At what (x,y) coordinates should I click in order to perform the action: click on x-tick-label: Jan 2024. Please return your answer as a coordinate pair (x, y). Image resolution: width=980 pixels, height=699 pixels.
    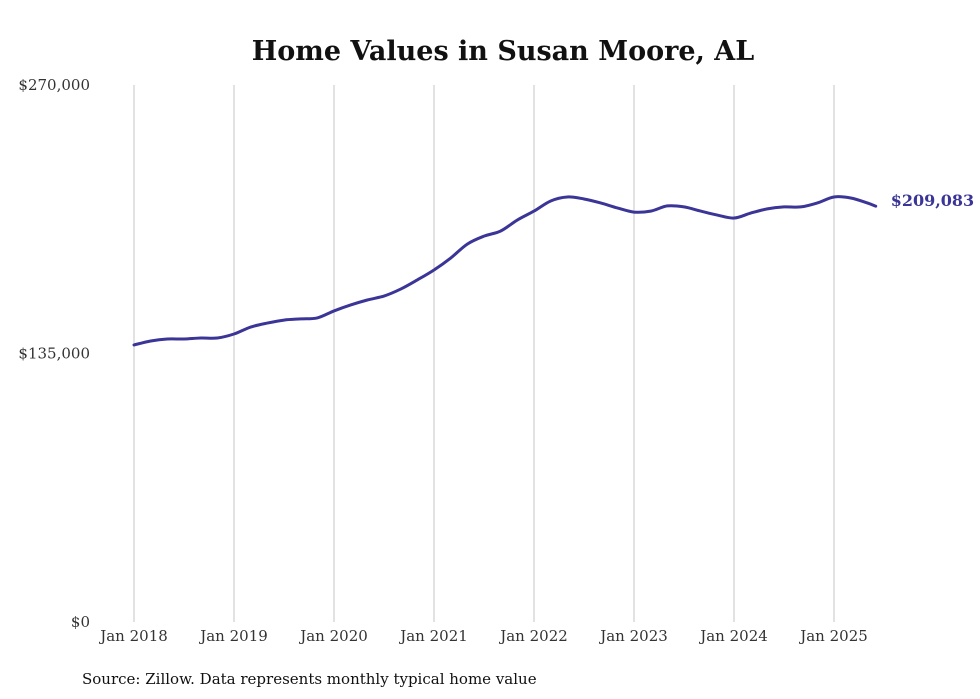
    Looking at the image, I should click on (733, 636).